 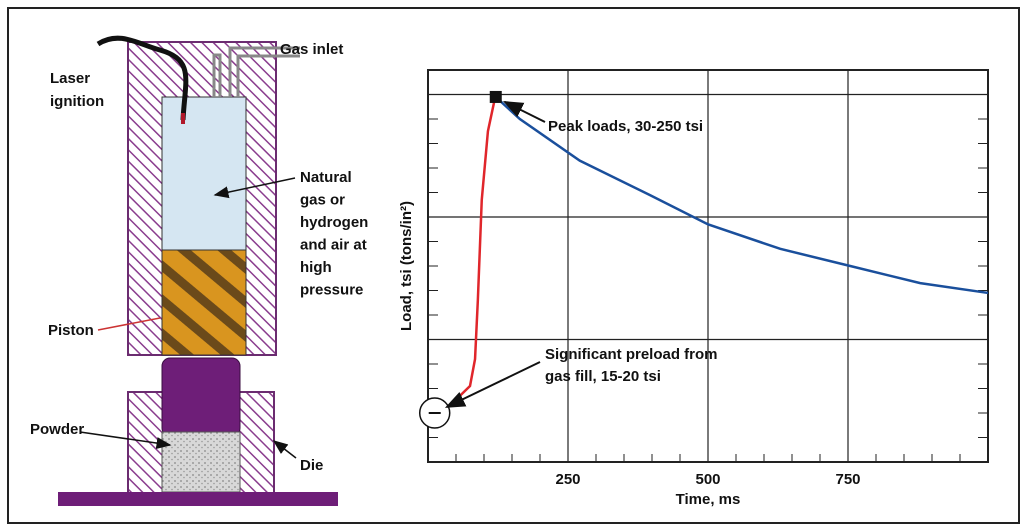 I want to click on y-axis-label: Load, tsi (tons/in²), so click(x=406, y=266).